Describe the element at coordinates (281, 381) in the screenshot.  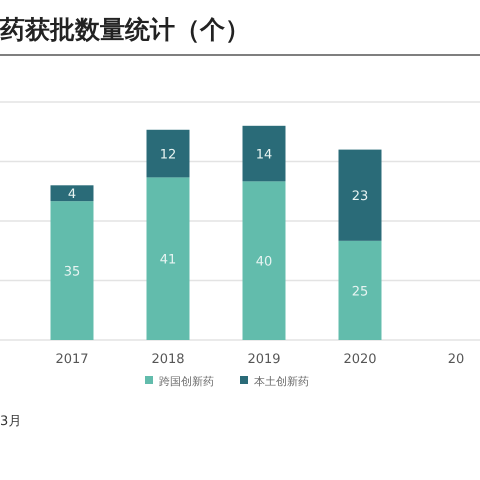
I see `legend-label: 本土创新药` at that location.